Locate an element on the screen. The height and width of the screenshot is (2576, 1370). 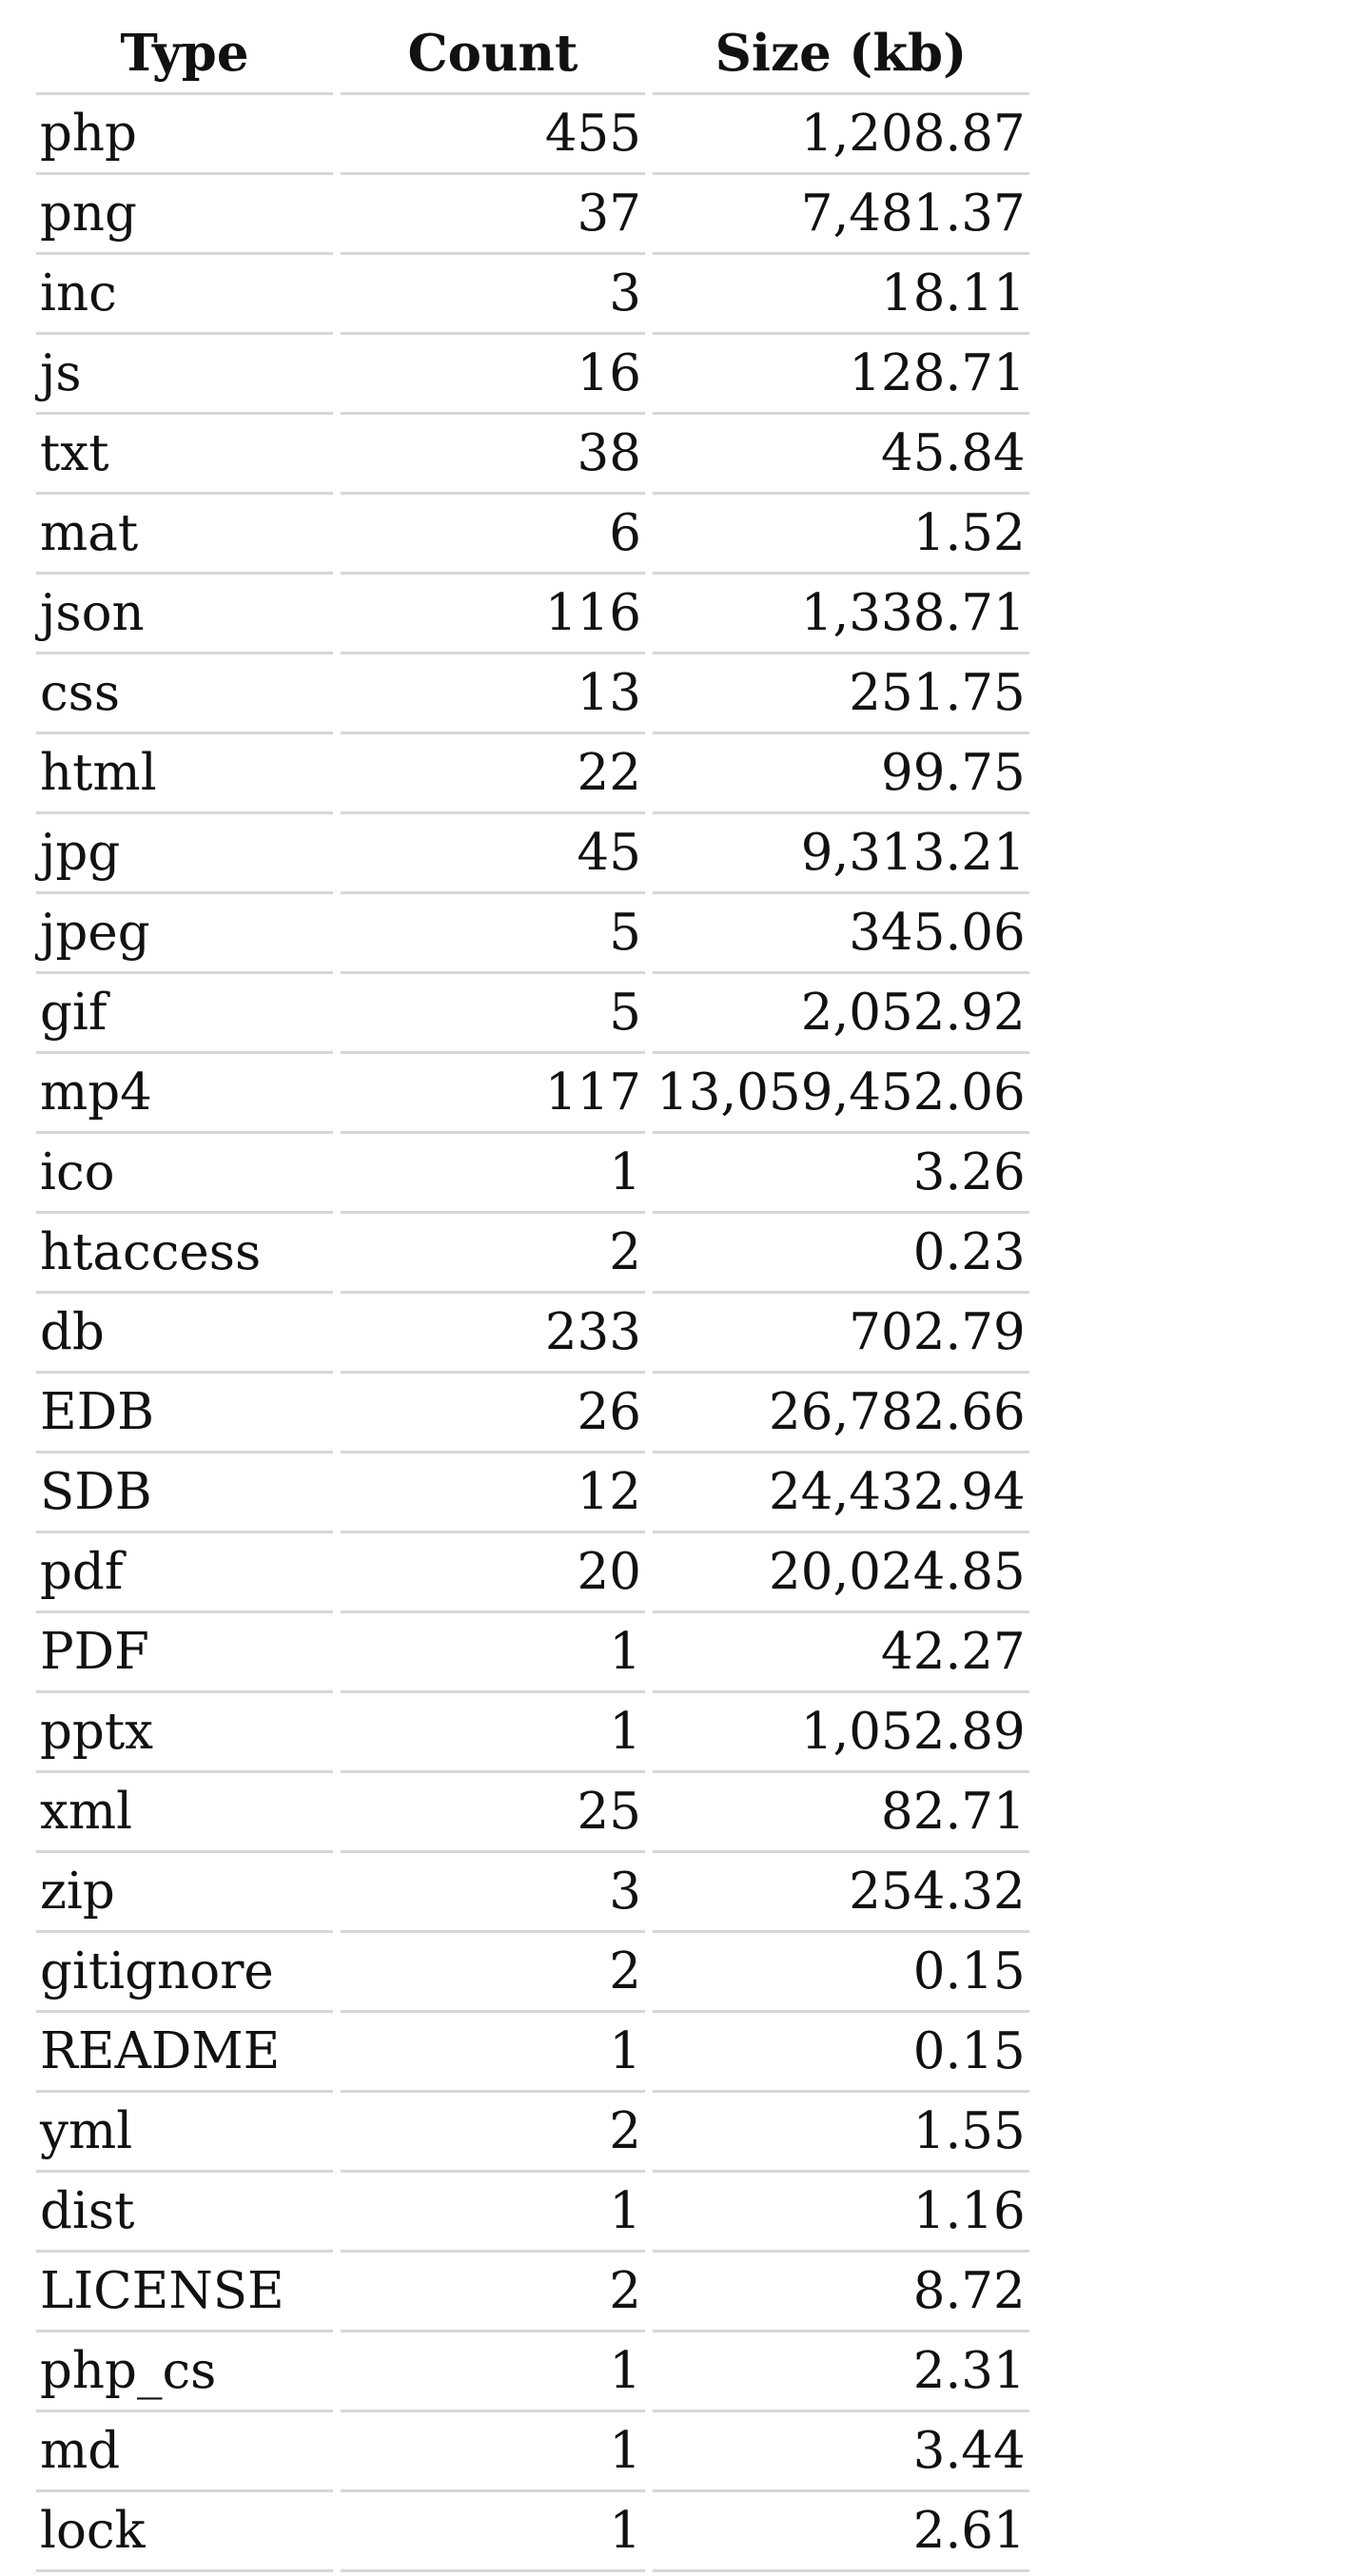
table-row: lock 1 2.61 is located at coordinates (532, 2532).